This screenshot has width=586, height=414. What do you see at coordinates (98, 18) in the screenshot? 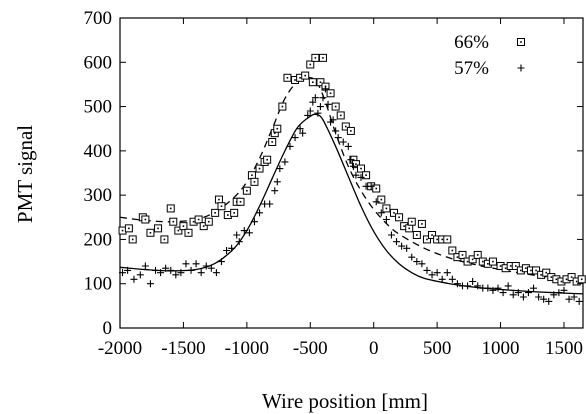
I see `y-tick-label: 700` at bounding box center [98, 18].